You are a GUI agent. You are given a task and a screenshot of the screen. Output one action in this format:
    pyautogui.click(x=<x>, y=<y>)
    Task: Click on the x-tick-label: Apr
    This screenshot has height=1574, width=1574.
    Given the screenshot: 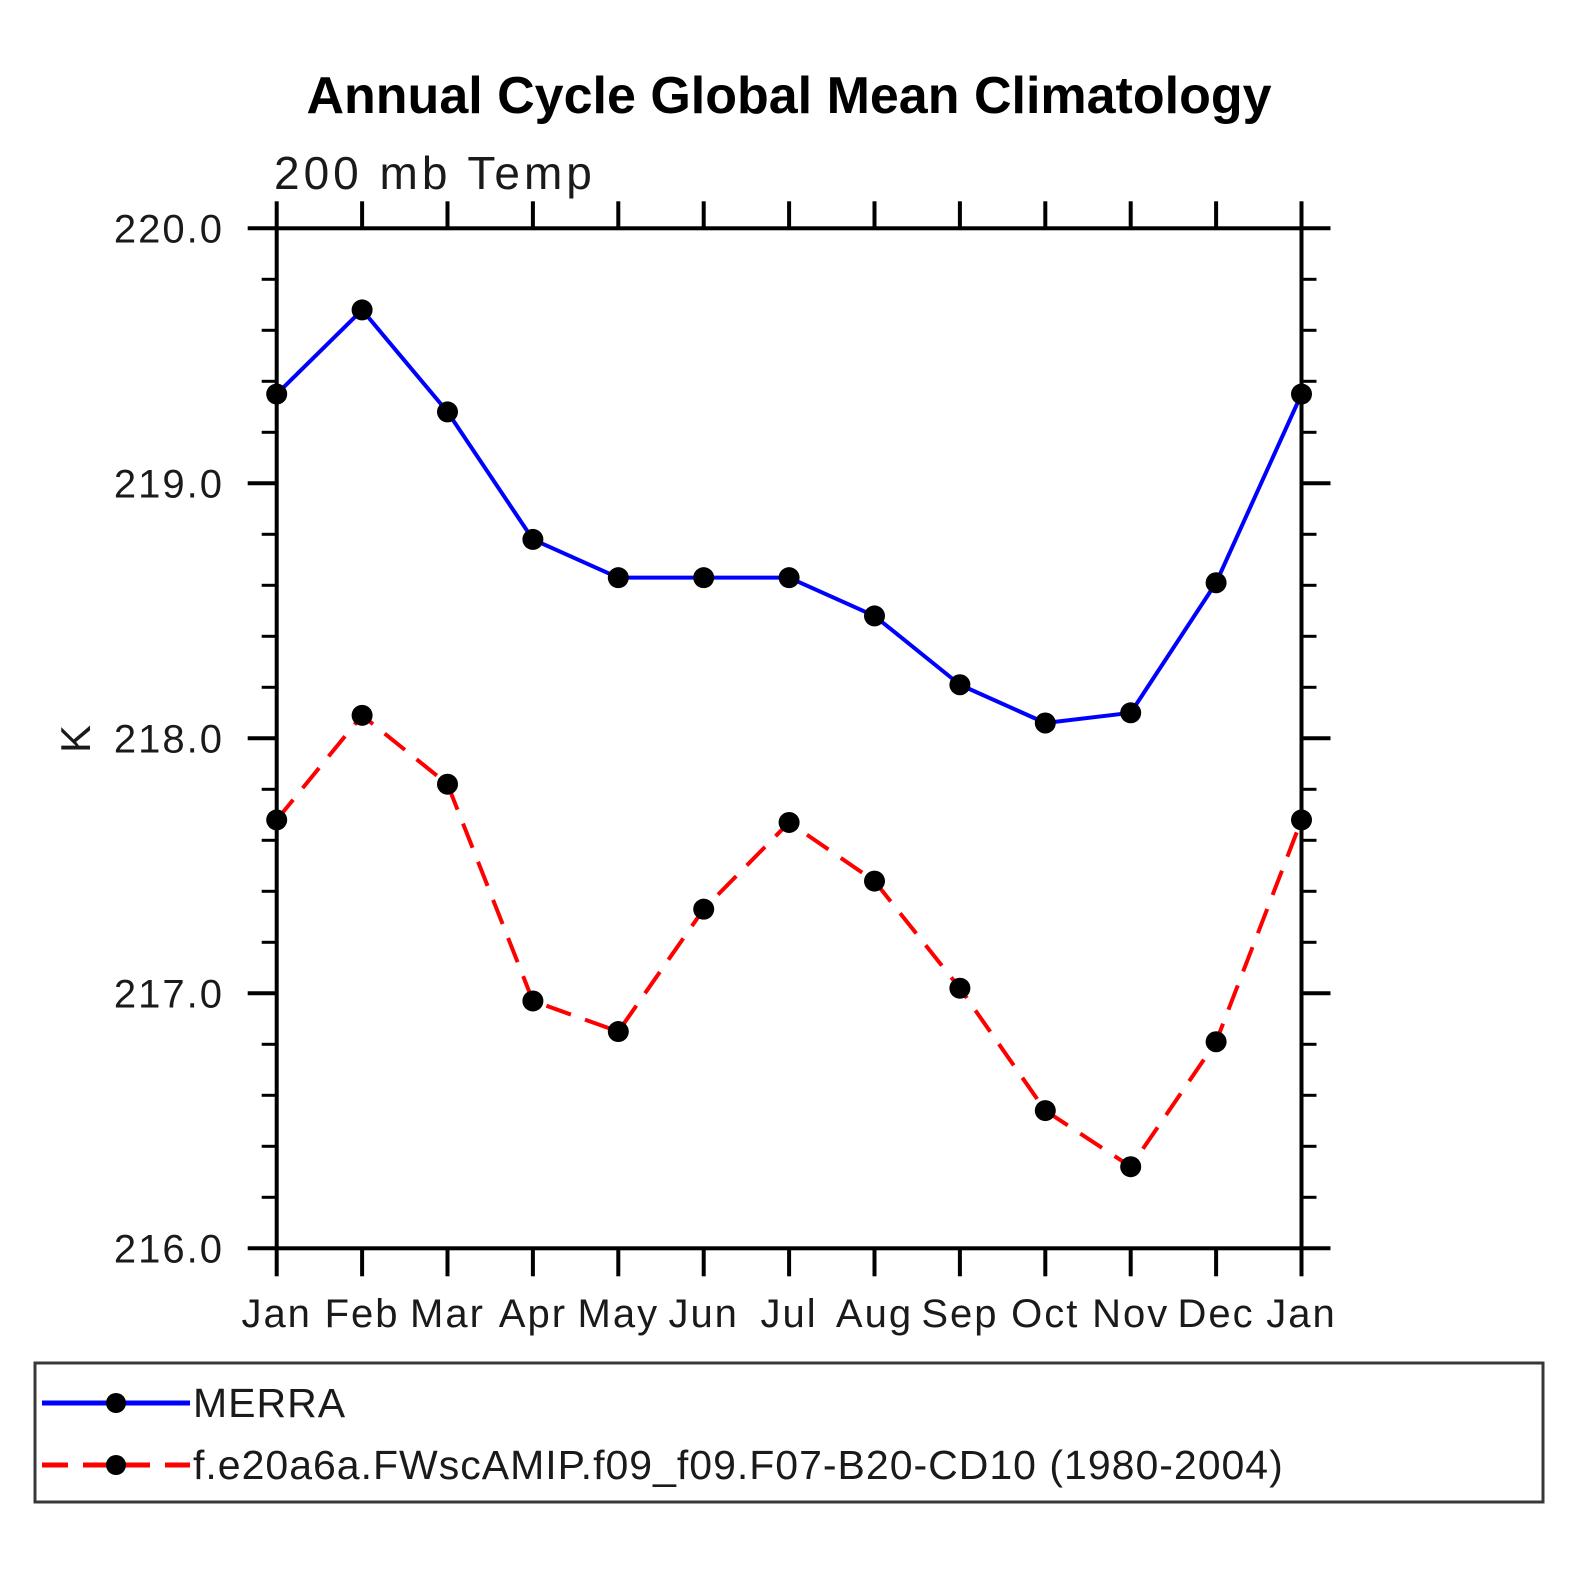 What is the action you would take?
    pyautogui.click(x=533, y=1314)
    